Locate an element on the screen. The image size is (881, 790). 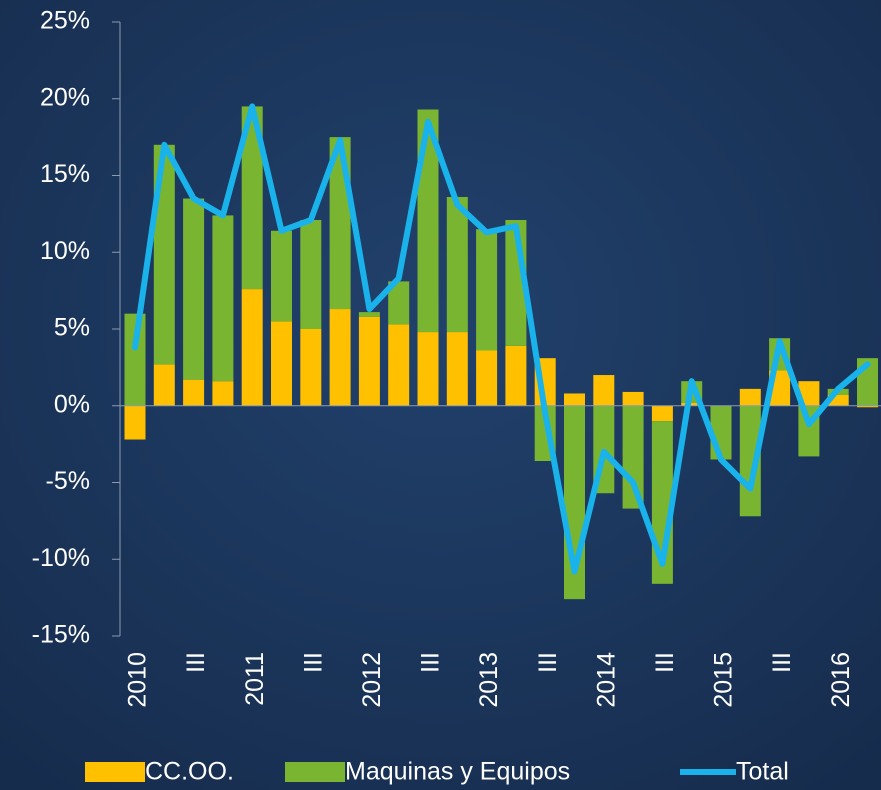
x-tick-label: 2010 is located at coordinates (138, 680).